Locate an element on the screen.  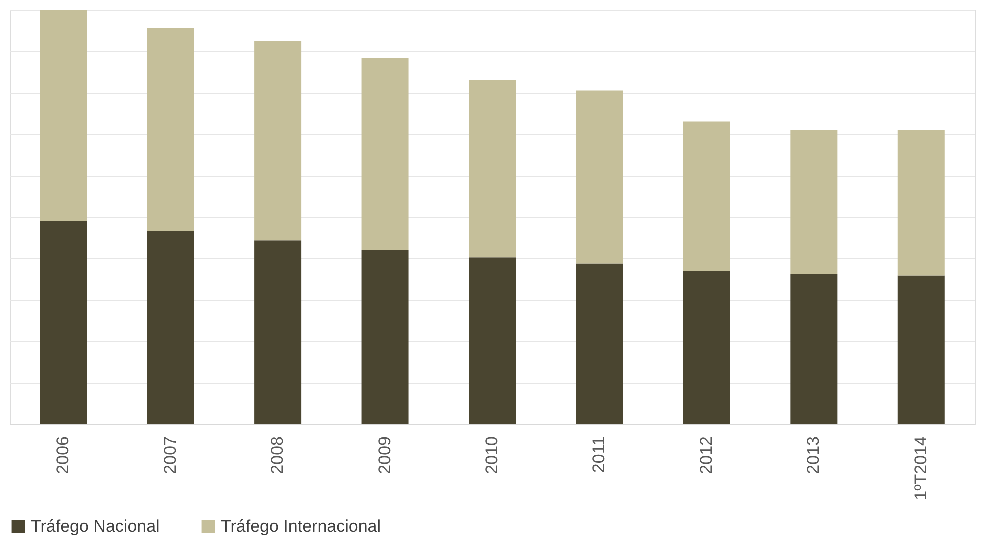
legend-label: Tráfego Nacional is located at coordinates (95, 526).